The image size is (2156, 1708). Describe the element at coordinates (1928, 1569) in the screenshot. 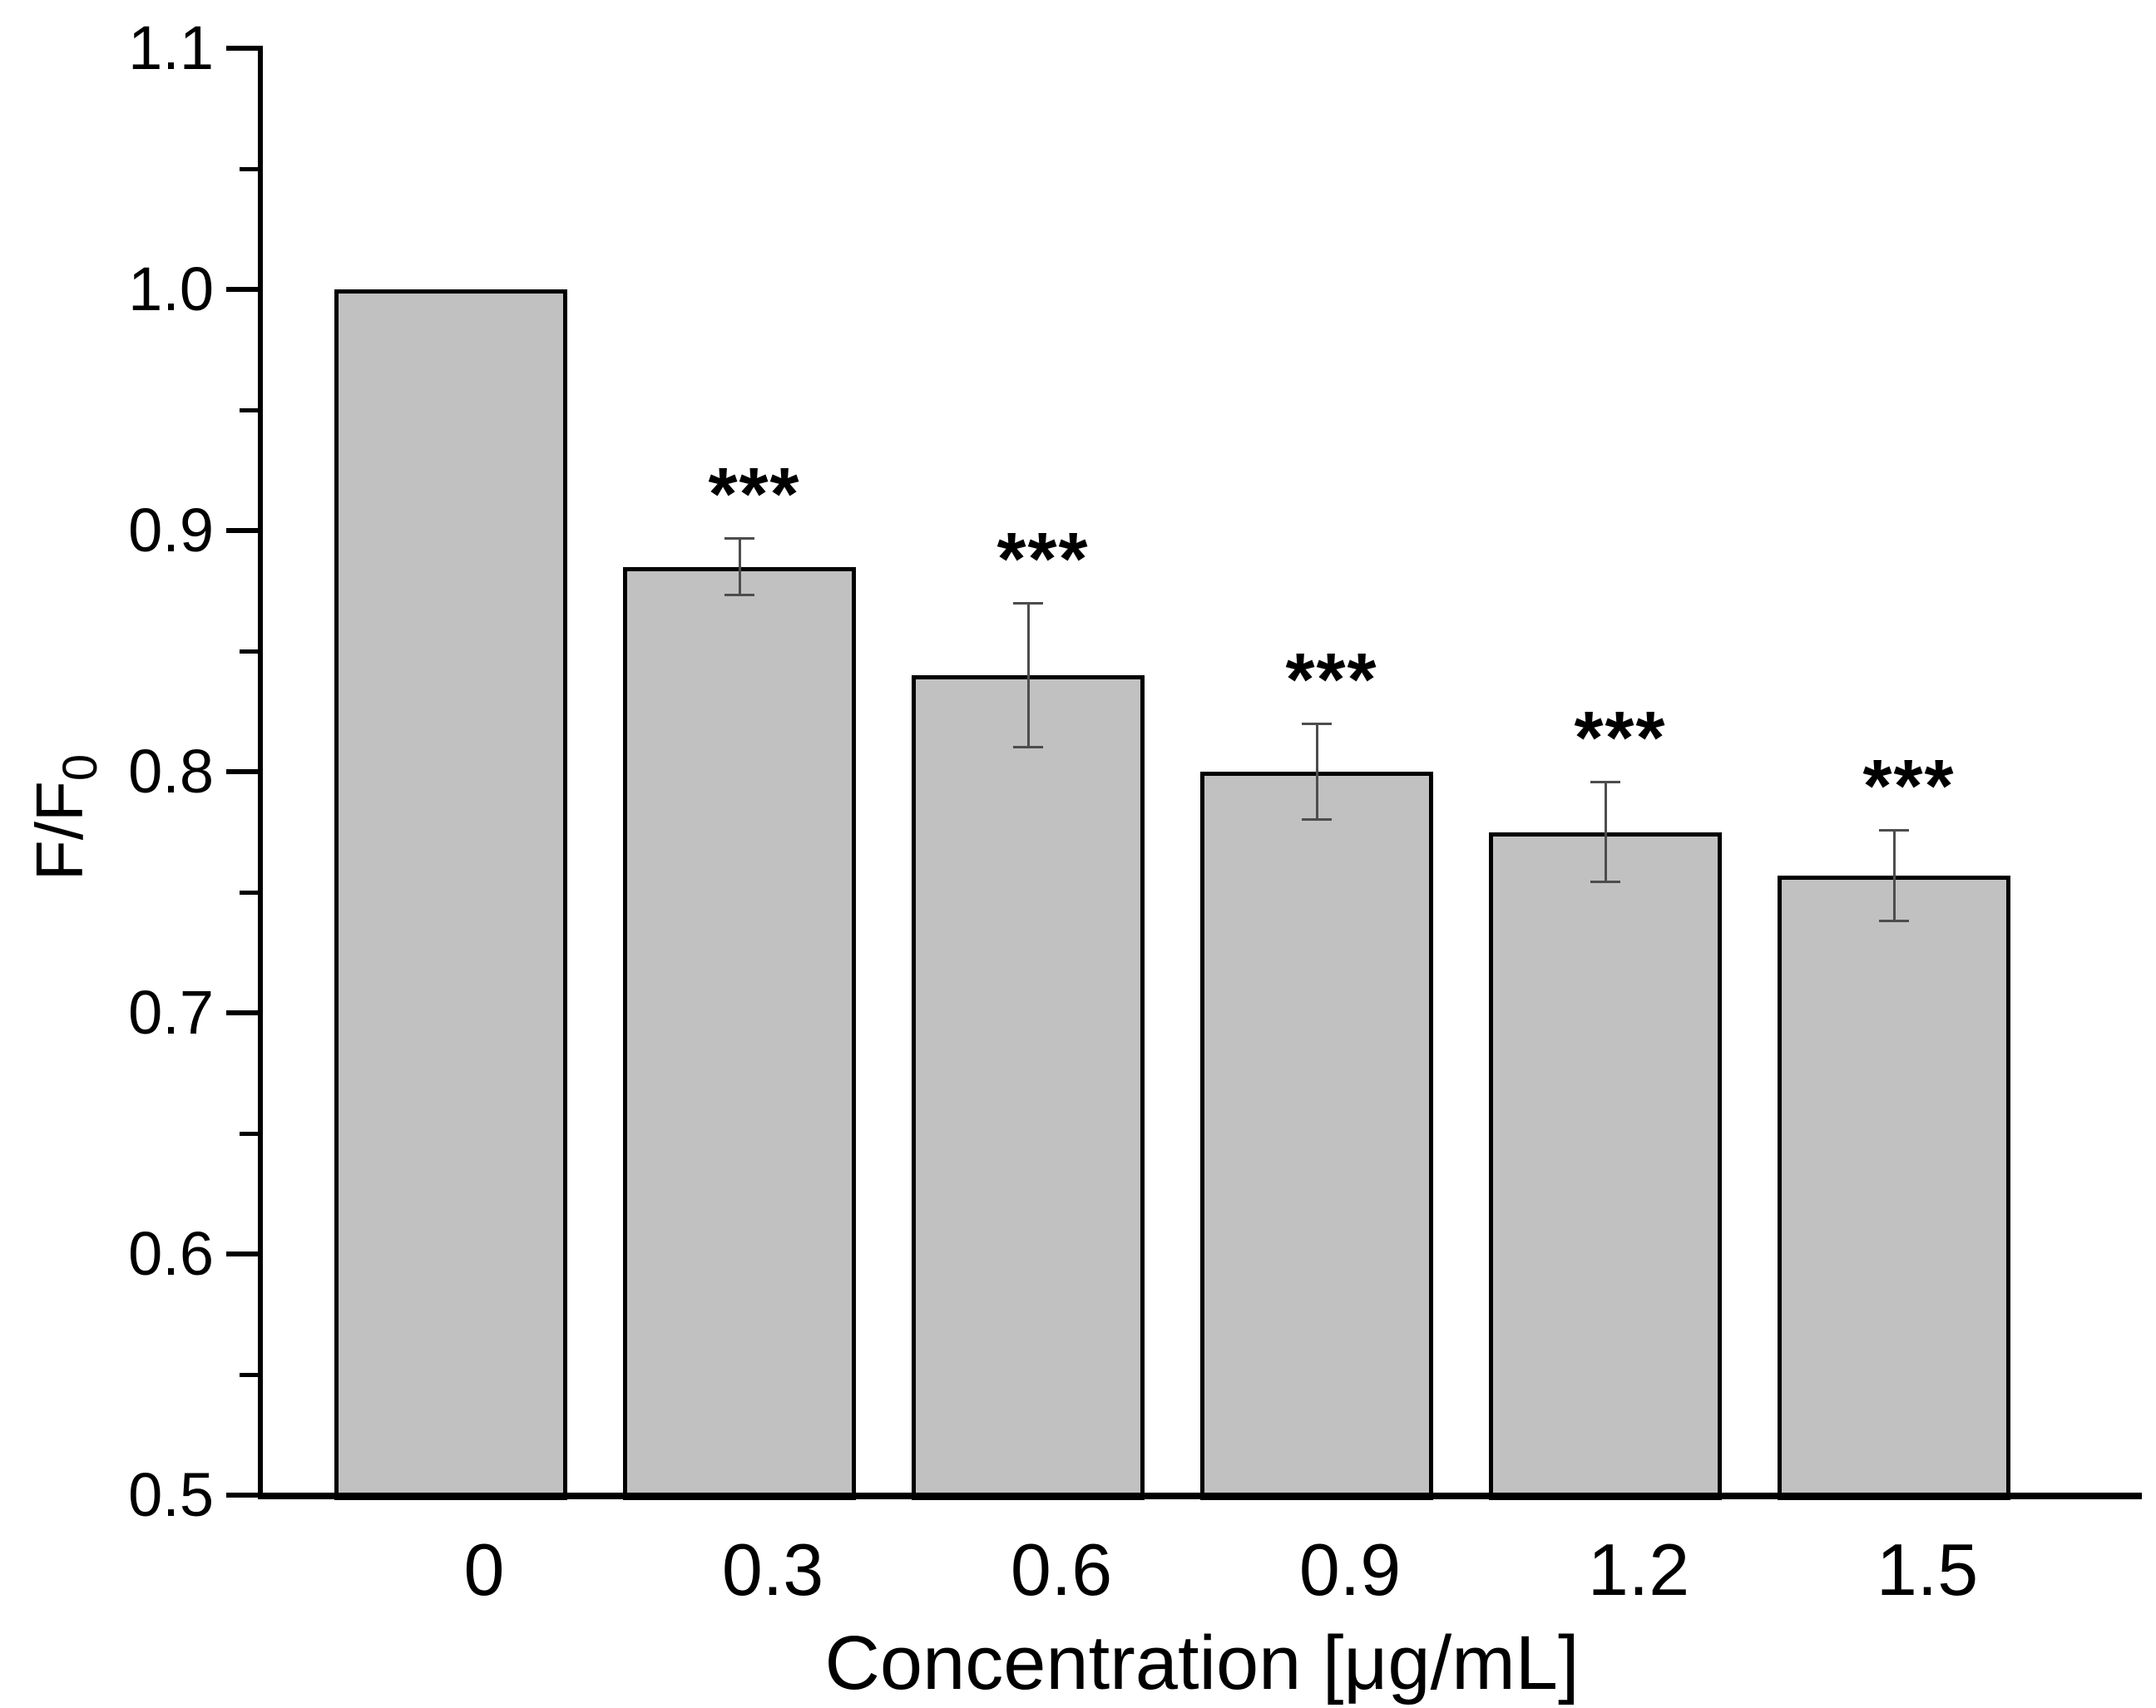

I see `x-tick-label: 1.5` at that location.